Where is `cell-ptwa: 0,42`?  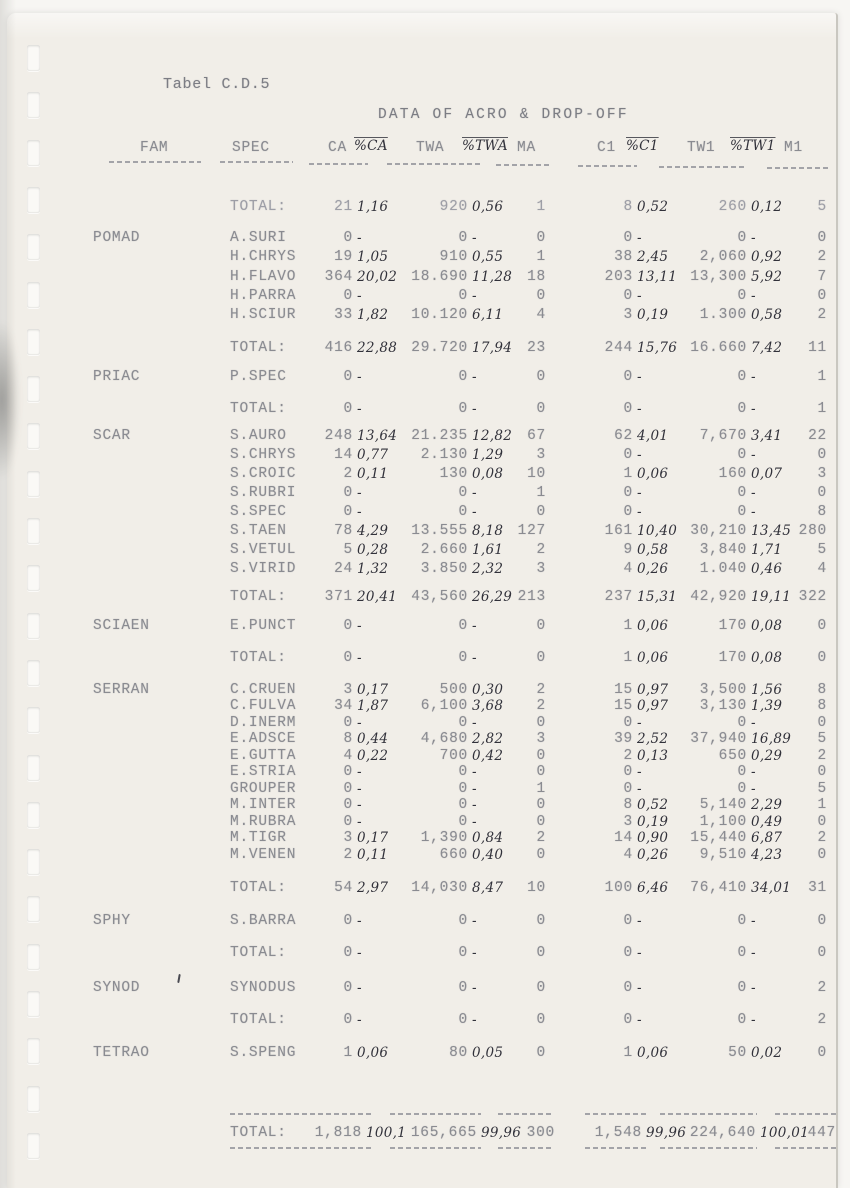 cell-ptwa: 0,42 is located at coordinates (488, 756).